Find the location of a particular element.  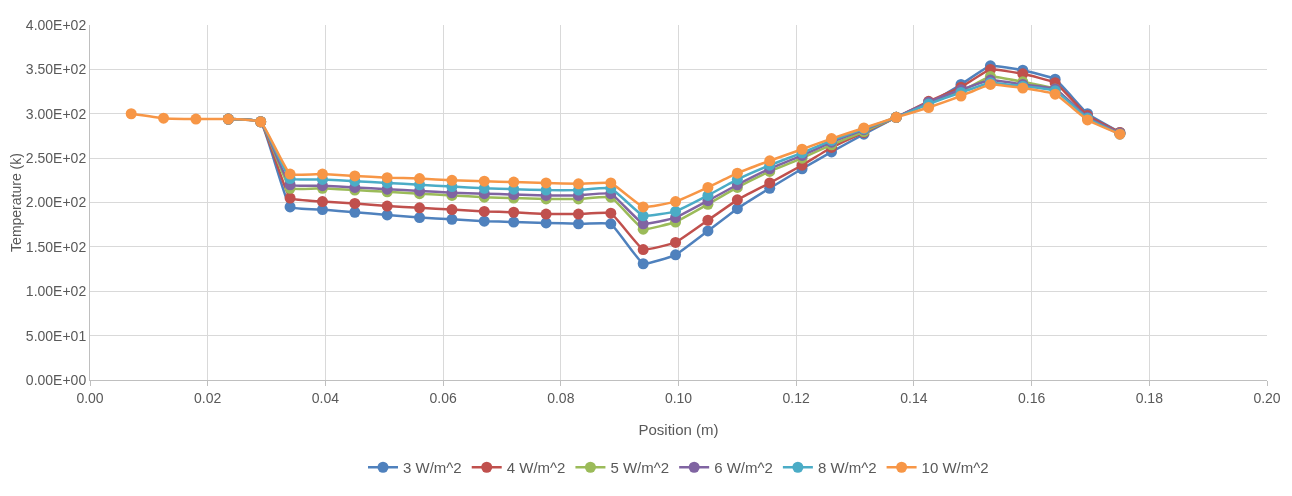

y-tick-label: 5.00E+01 is located at coordinates (56, 335).